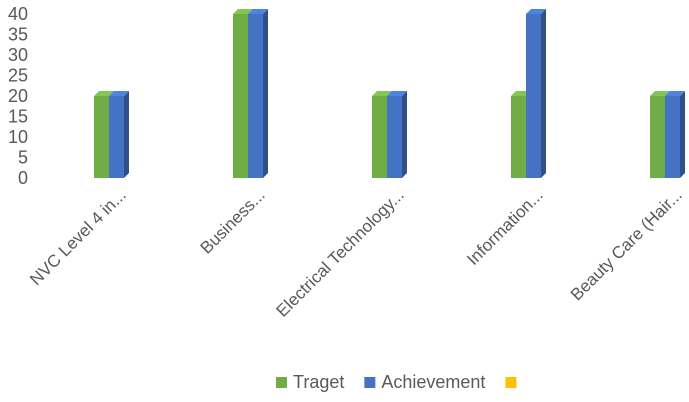 The image size is (689, 402). I want to click on legend-item: Traget, so click(310, 382).